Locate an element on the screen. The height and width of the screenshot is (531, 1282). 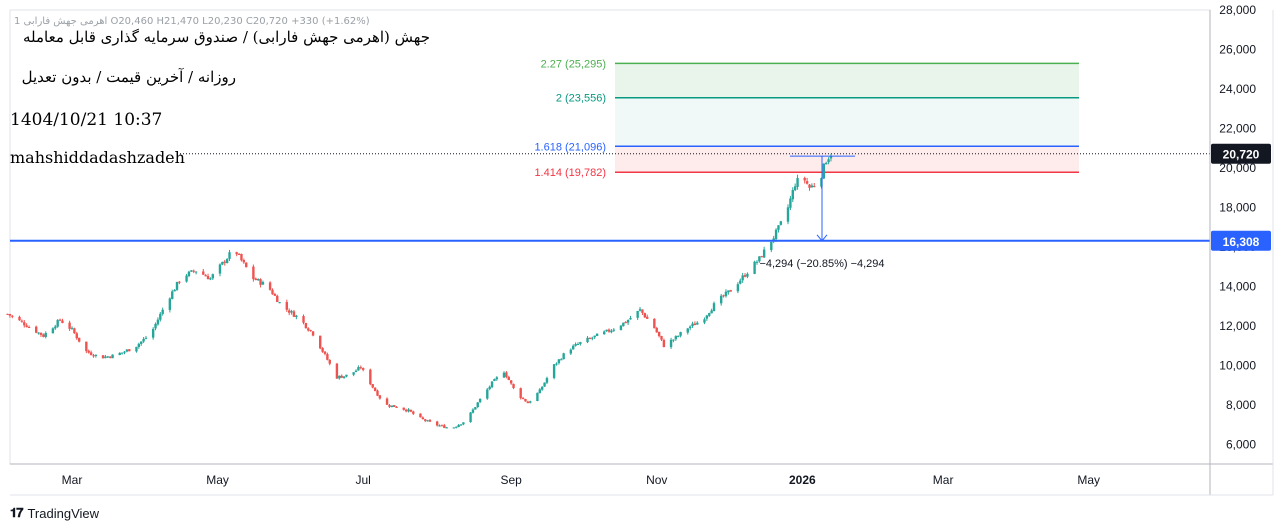
x-tick-label: Nov is located at coordinates (656, 480).